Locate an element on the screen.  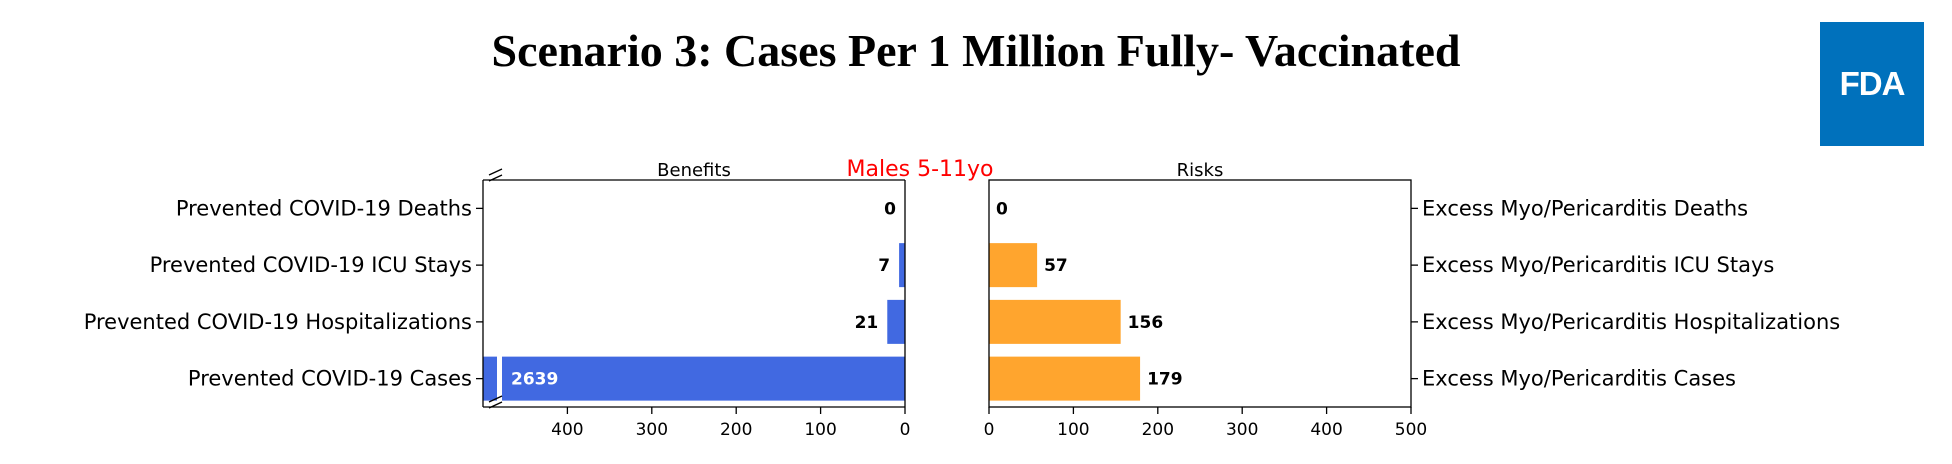
fda-logo: FDA is located at coordinates (1872, 84).